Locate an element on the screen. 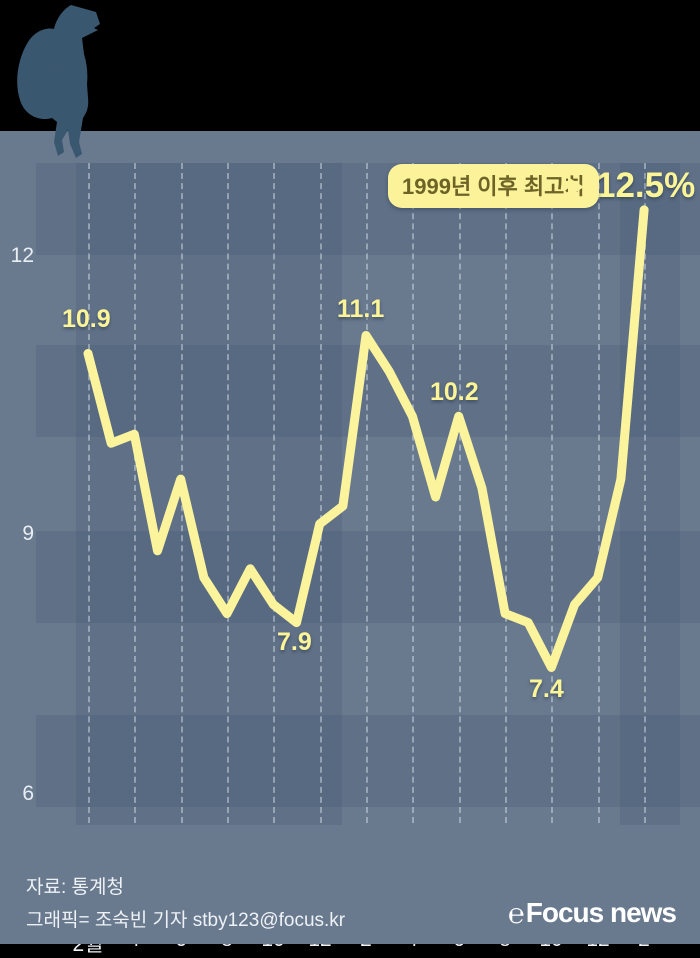 The image size is (700, 958). point-label-12-5: 12.5% is located at coordinates (646, 185).